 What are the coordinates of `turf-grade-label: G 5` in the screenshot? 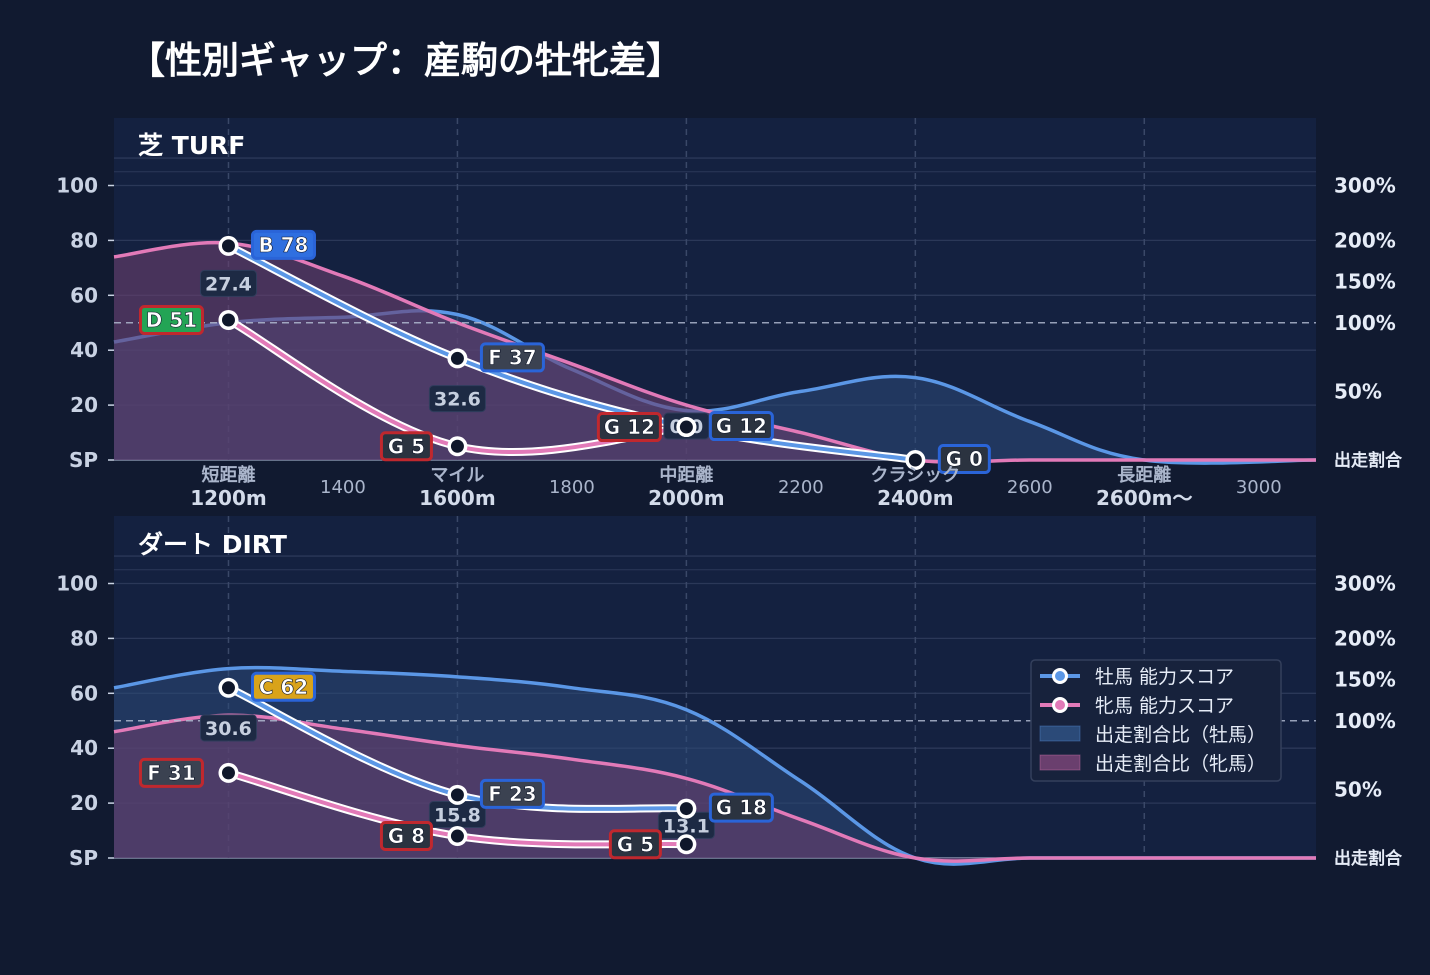 It's located at (406, 446).